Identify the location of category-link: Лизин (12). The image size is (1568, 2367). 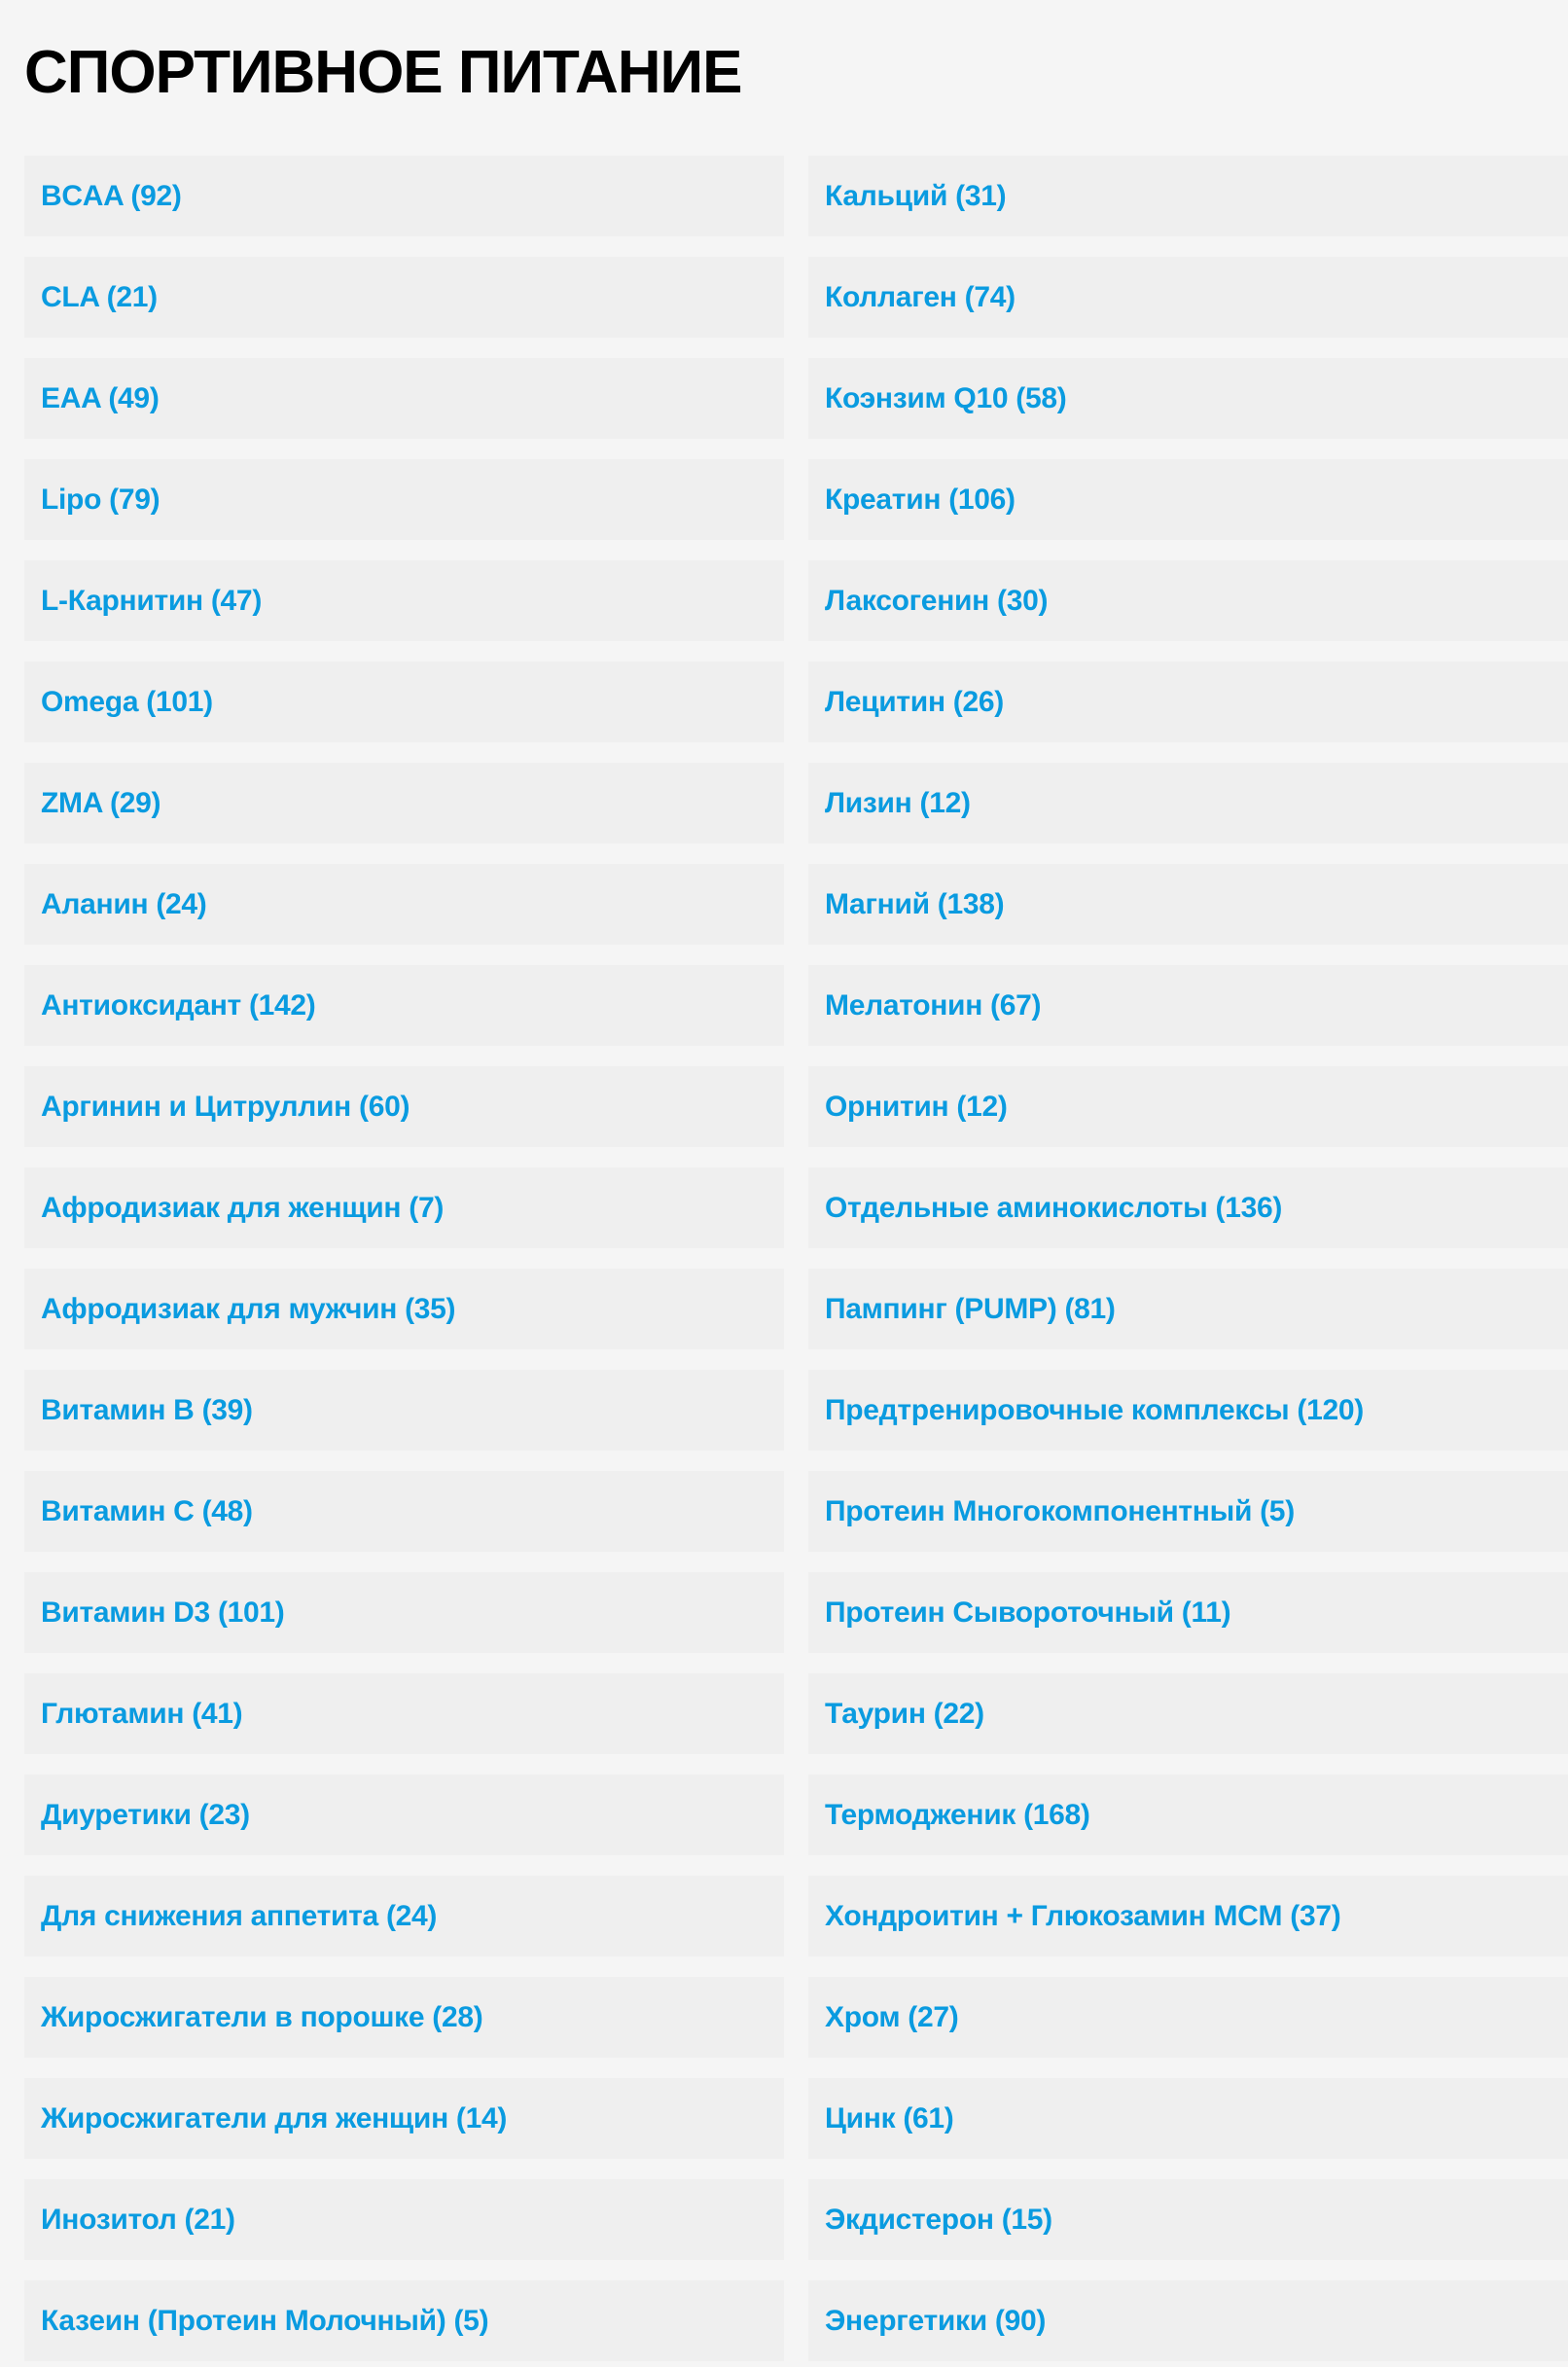
(1188, 803).